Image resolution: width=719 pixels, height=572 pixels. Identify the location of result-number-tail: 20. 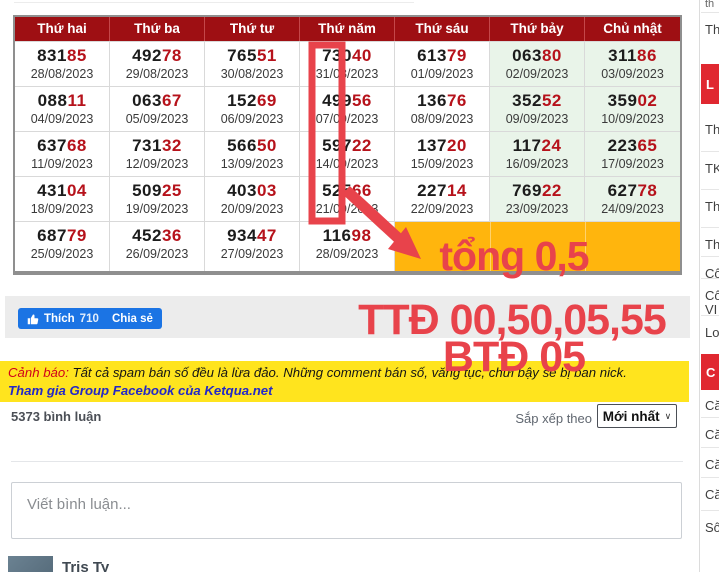
(456, 145).